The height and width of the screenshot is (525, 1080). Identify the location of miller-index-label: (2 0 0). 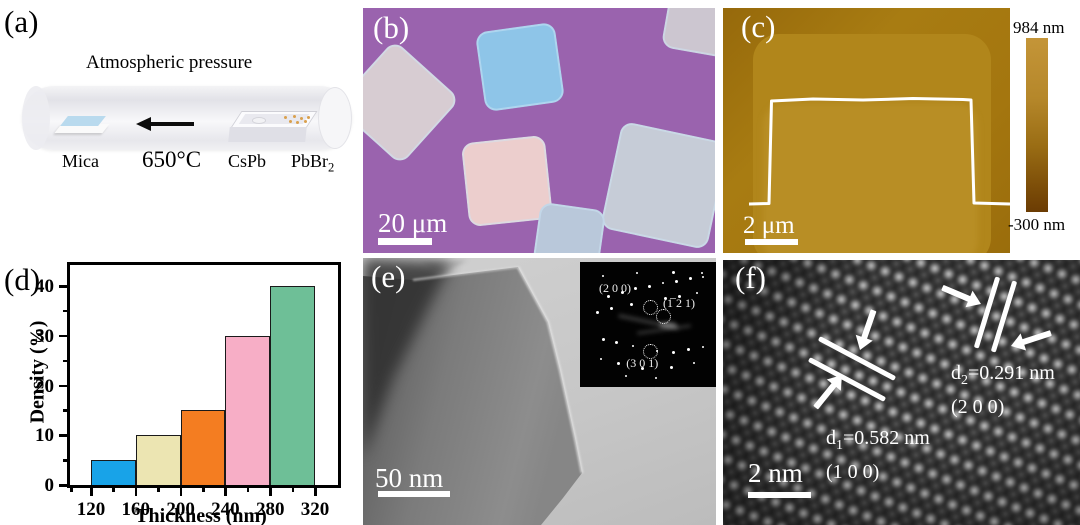
(615, 288).